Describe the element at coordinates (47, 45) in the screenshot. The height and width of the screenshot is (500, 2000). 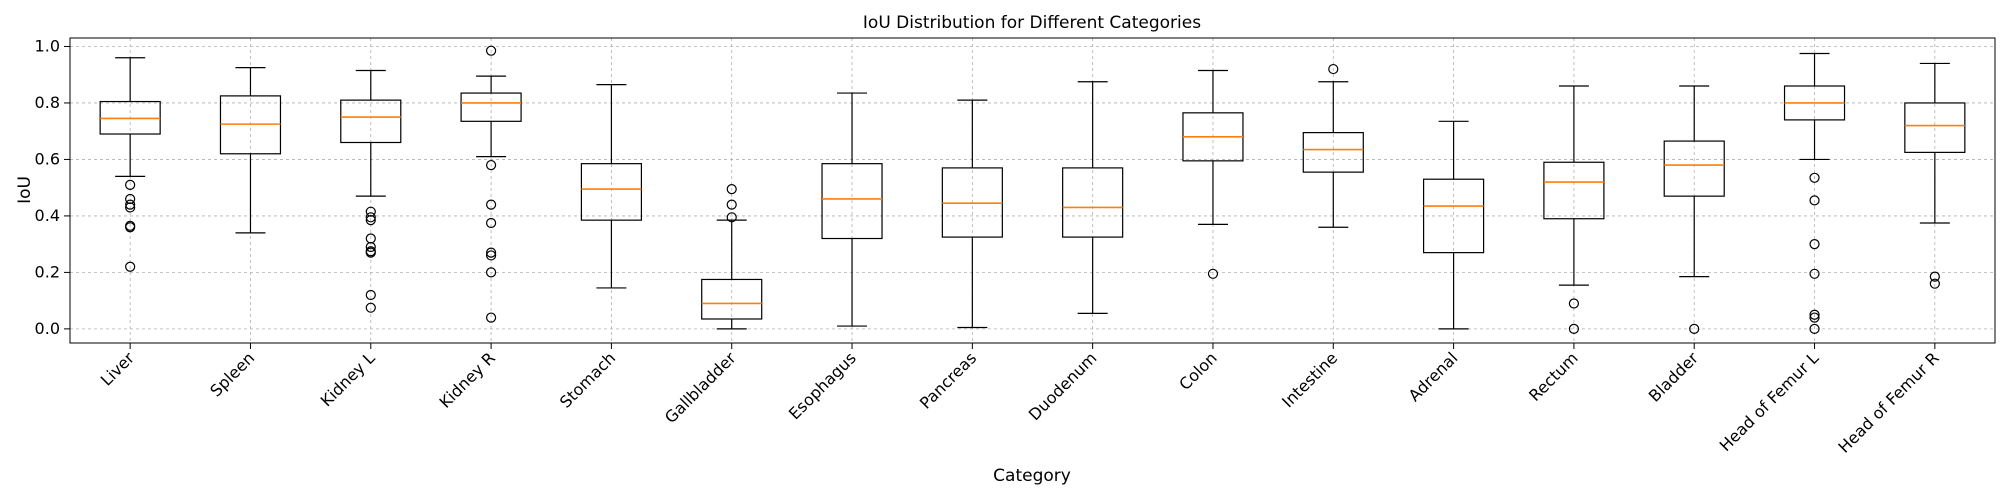
I see `y-tick-label: 1.0` at that location.